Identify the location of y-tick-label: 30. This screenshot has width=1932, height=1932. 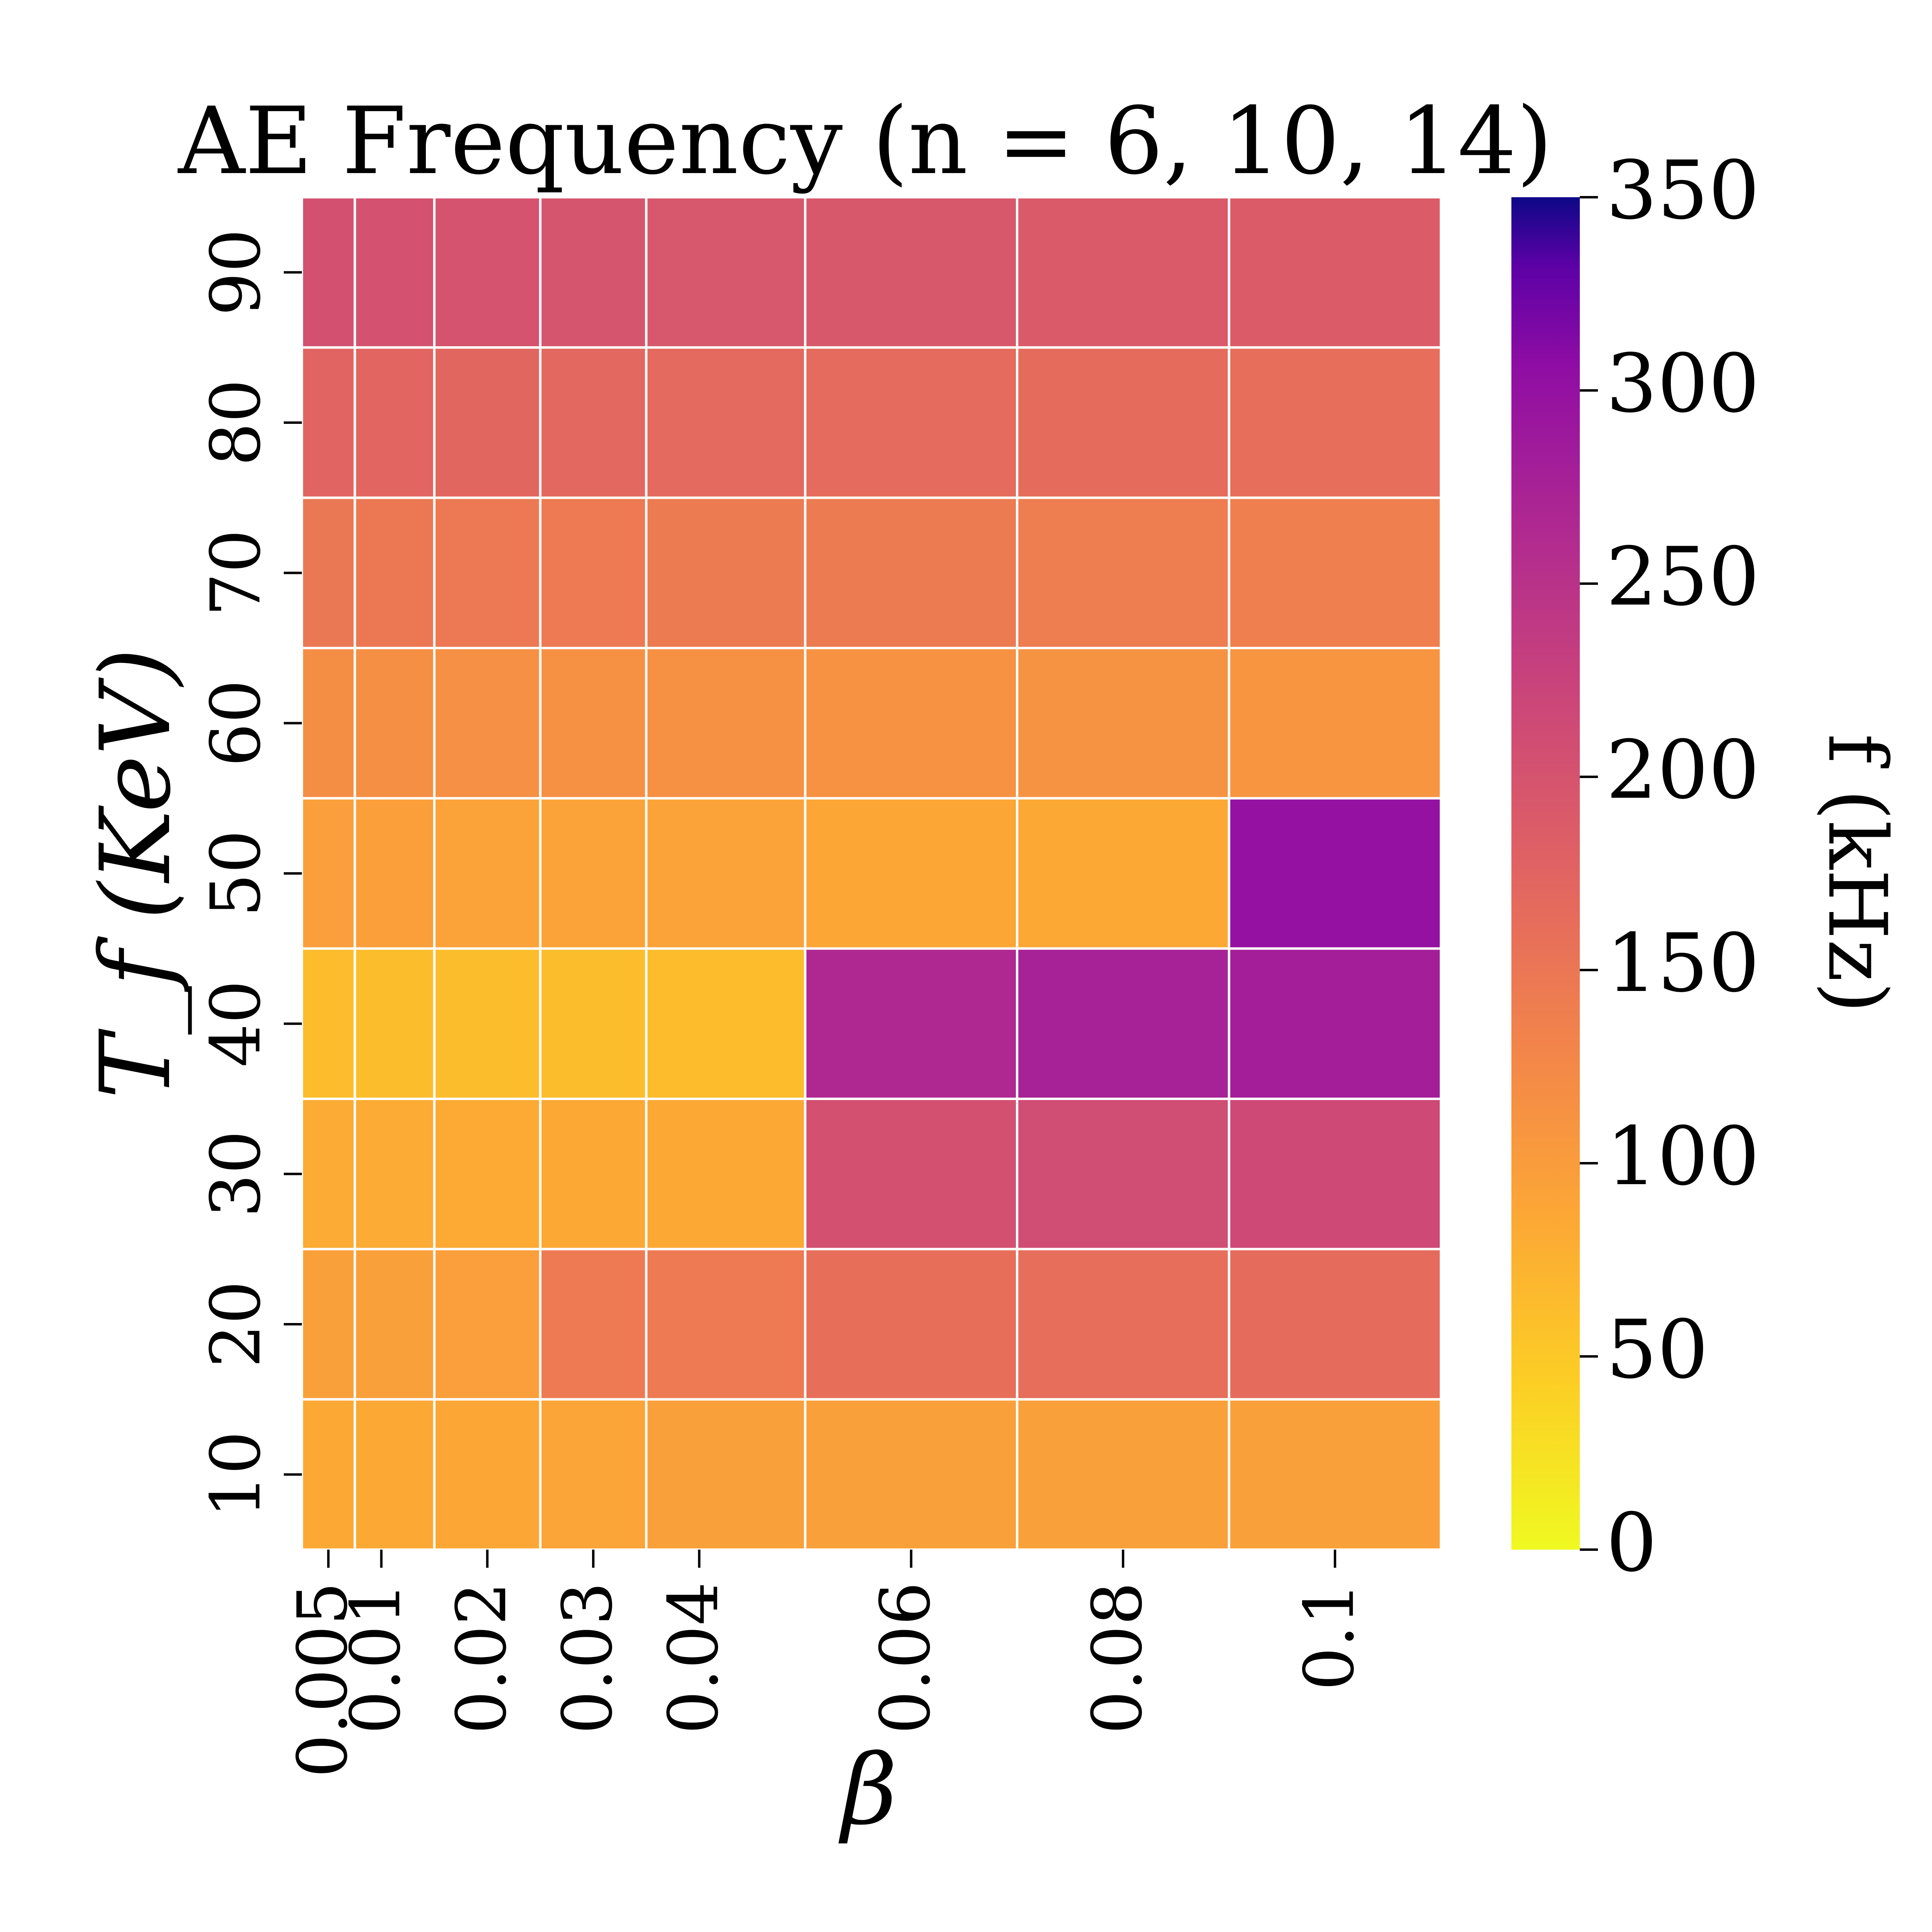
(236, 1174).